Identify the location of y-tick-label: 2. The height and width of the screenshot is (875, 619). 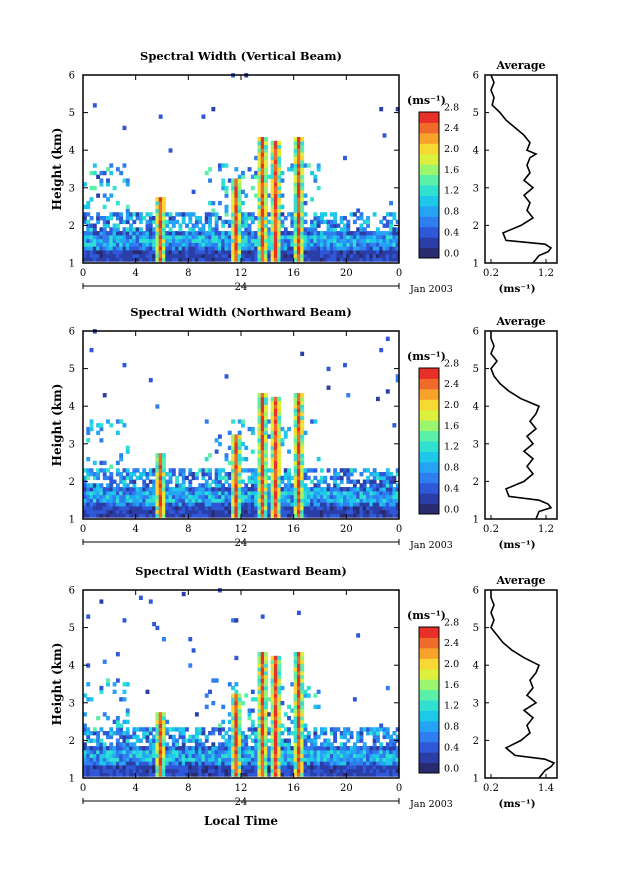
(72, 482).